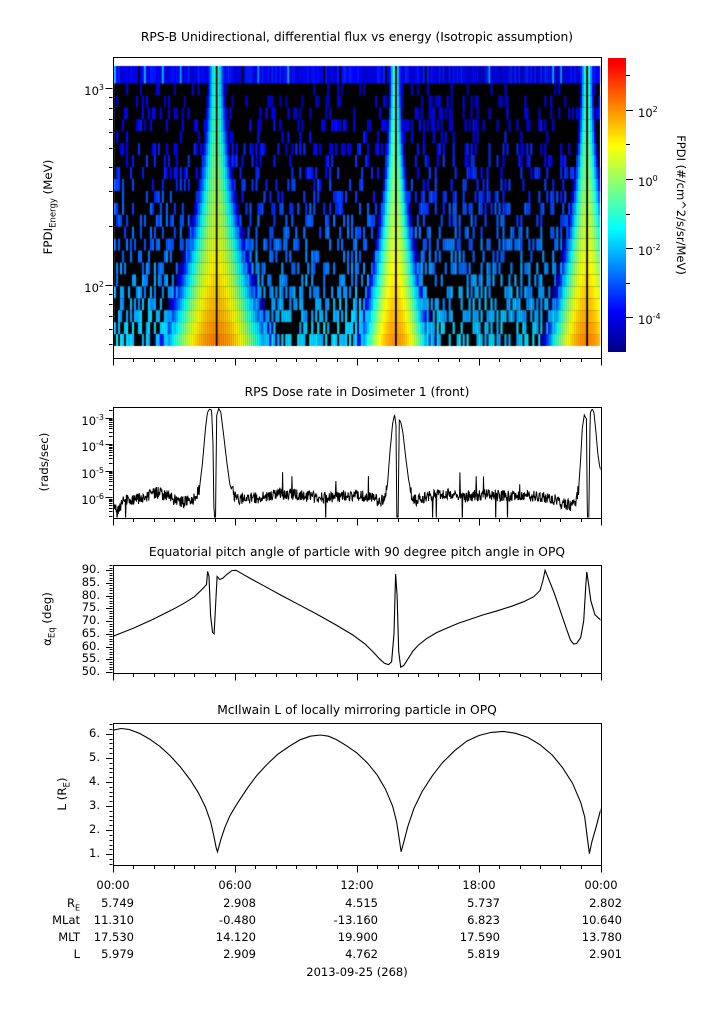 The image size is (725, 1019). Describe the element at coordinates (73, 904) in the screenshot. I see `table-row-label: RE` at that location.